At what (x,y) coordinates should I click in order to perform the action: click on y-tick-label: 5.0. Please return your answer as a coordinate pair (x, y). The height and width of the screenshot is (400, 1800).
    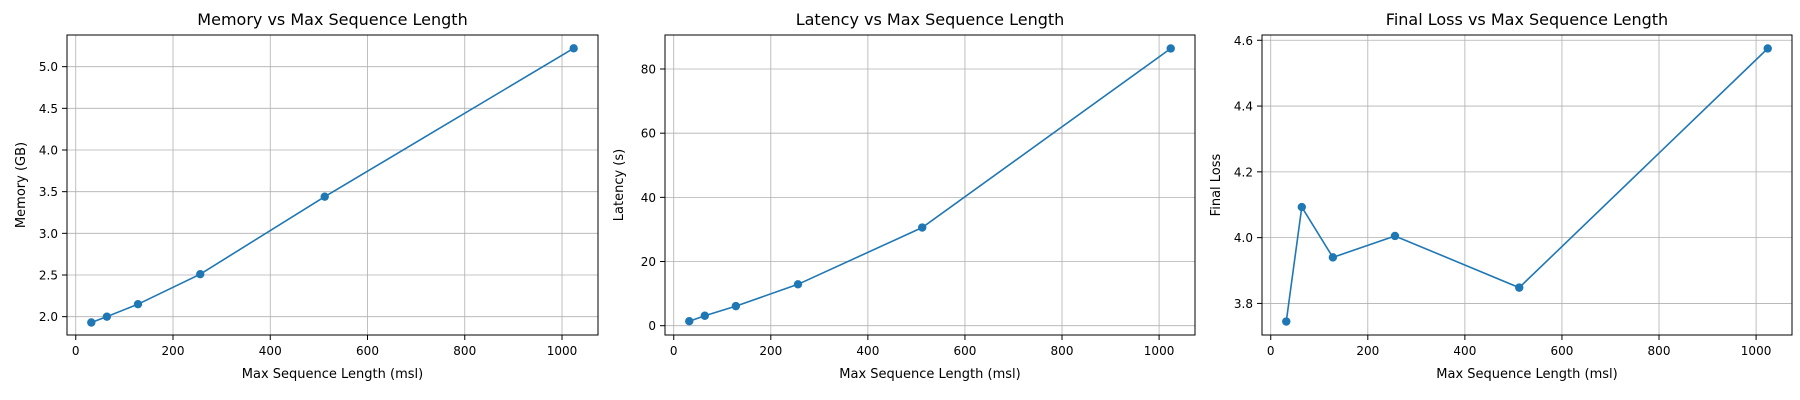
    Looking at the image, I should click on (48, 67).